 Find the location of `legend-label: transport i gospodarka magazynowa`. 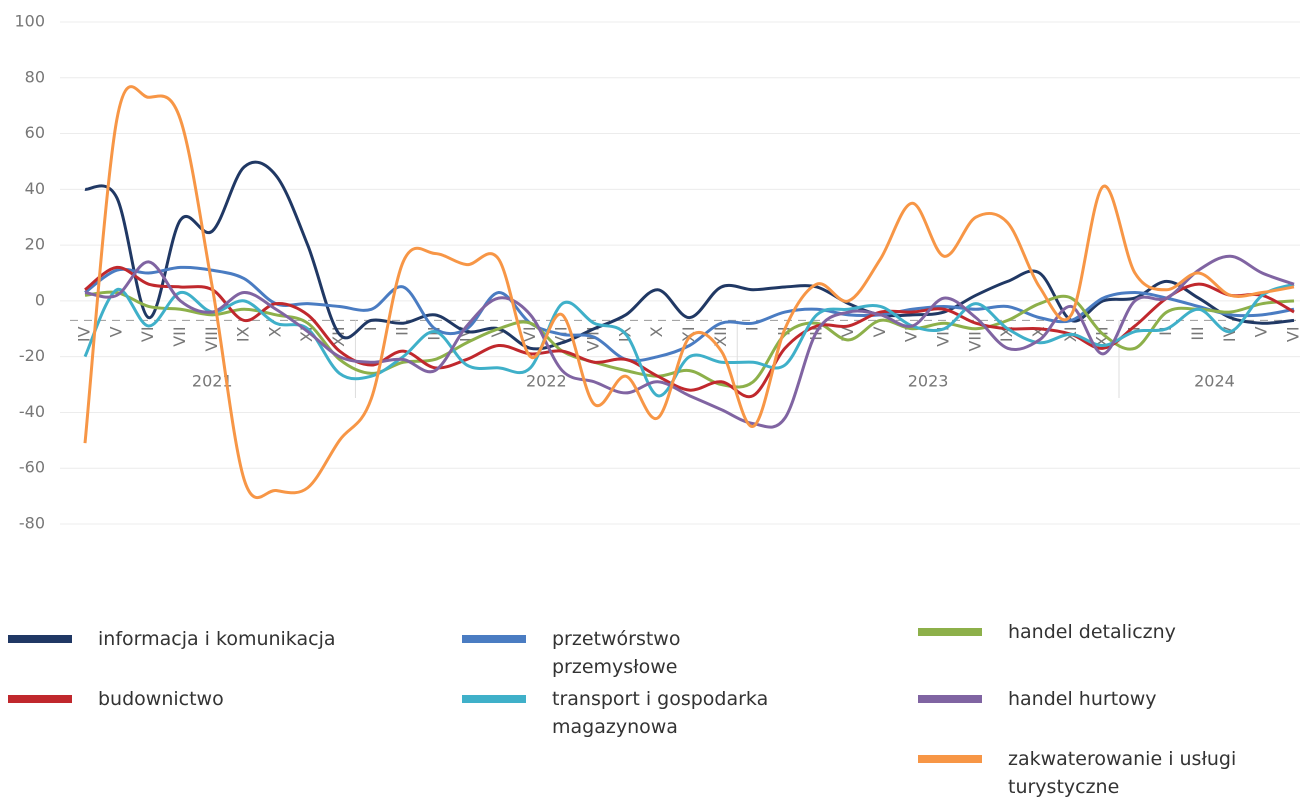

legend-label: transport i gospodarka magazynowa is located at coordinates (660, 713).